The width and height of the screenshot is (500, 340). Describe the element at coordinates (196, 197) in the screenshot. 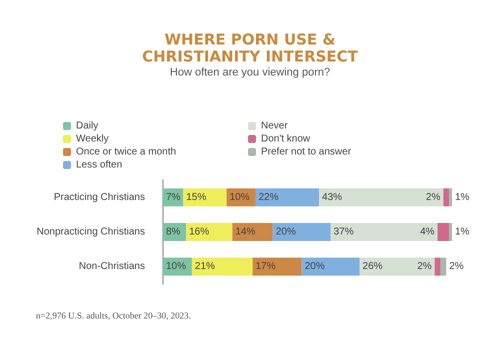

I see `data-label: 15%` at that location.